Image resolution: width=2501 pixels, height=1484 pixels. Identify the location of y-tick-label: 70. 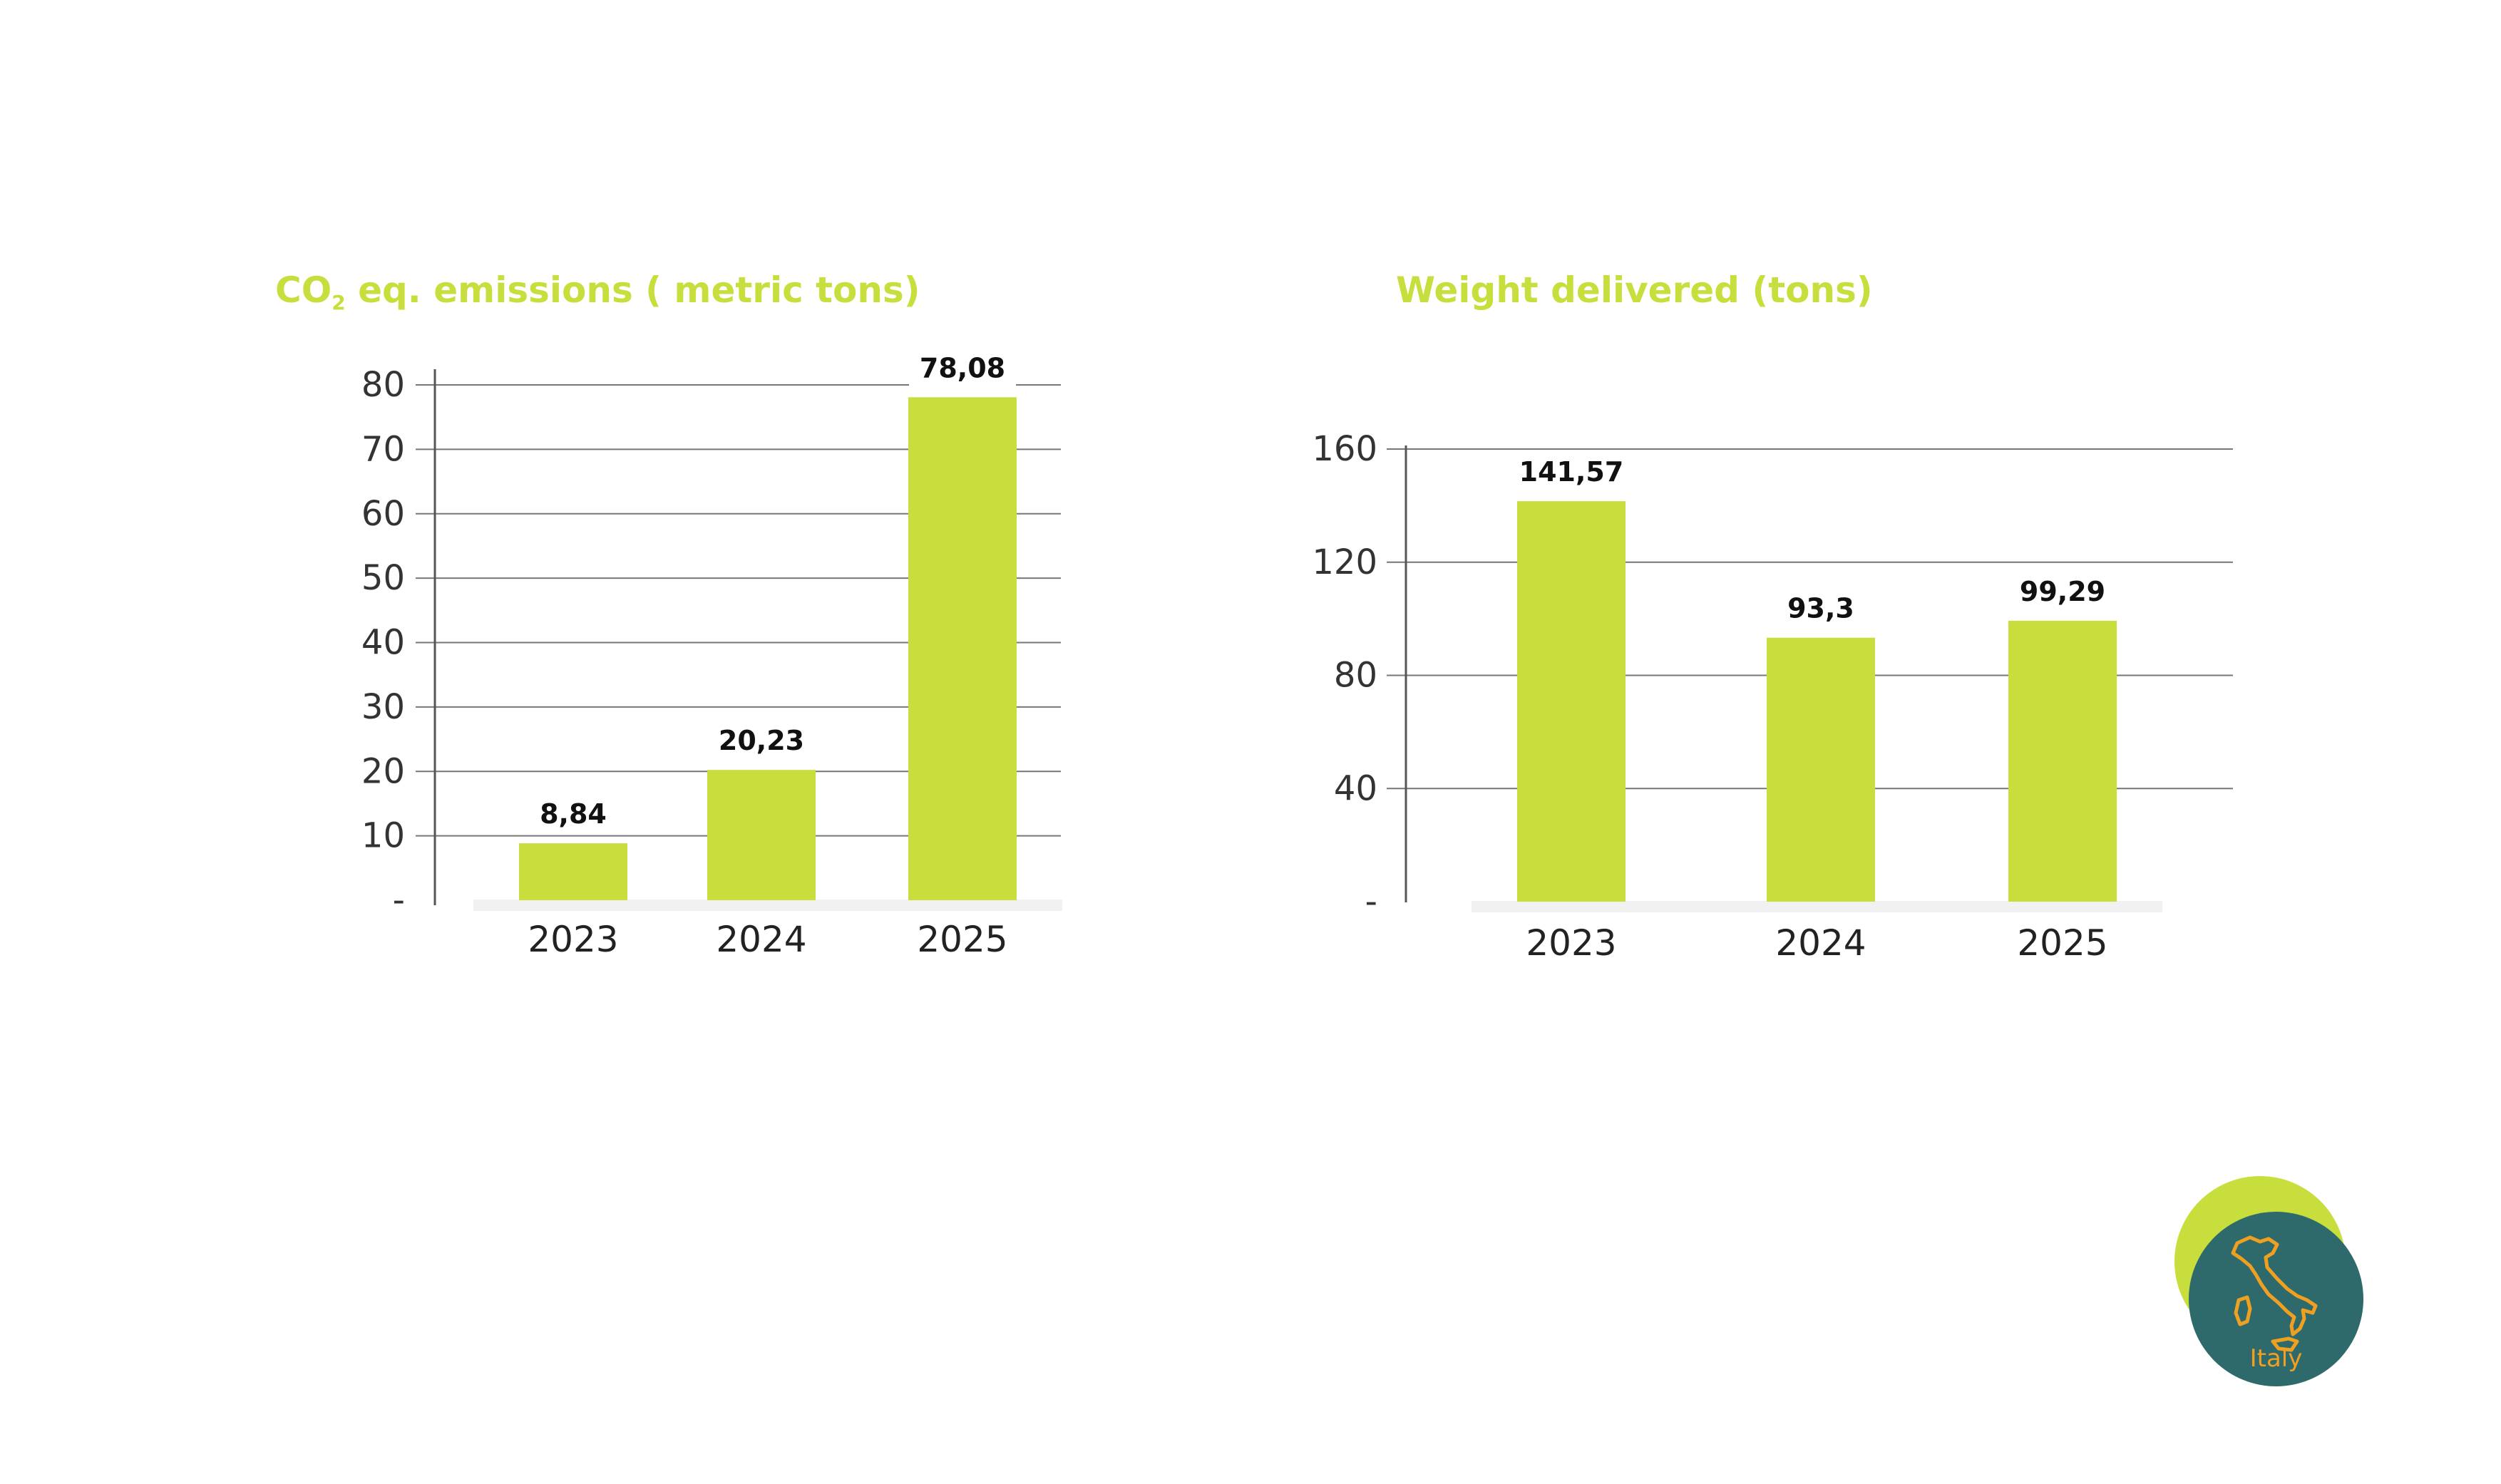
(383, 449).